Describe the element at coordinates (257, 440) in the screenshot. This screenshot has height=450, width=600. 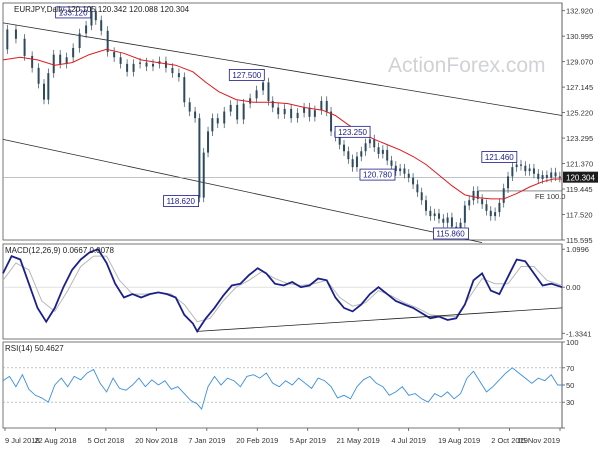
I see `x-tick-label-5: 20 Feb 2019` at that location.